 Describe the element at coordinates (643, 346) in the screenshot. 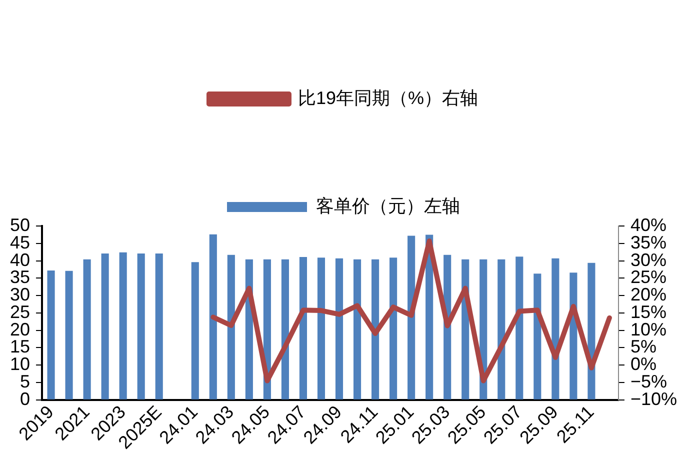

I see `y2-tick-label: 5%` at that location.